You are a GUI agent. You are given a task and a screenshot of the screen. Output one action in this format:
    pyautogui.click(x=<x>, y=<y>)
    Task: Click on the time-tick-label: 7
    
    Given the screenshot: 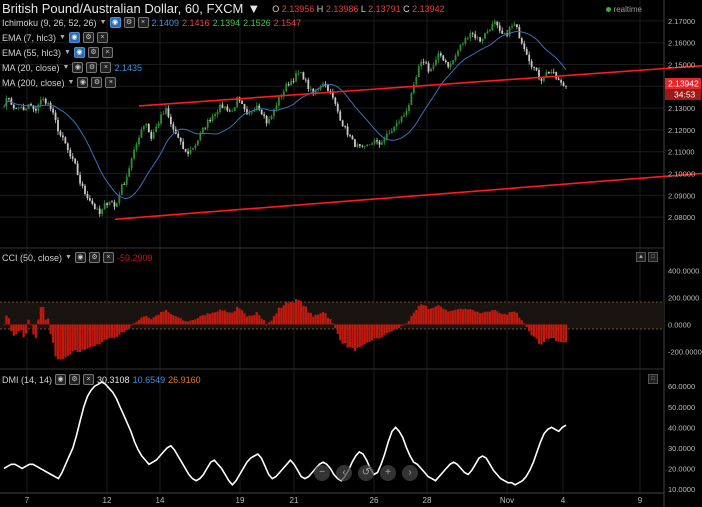 What is the action you would take?
    pyautogui.click(x=27, y=500)
    